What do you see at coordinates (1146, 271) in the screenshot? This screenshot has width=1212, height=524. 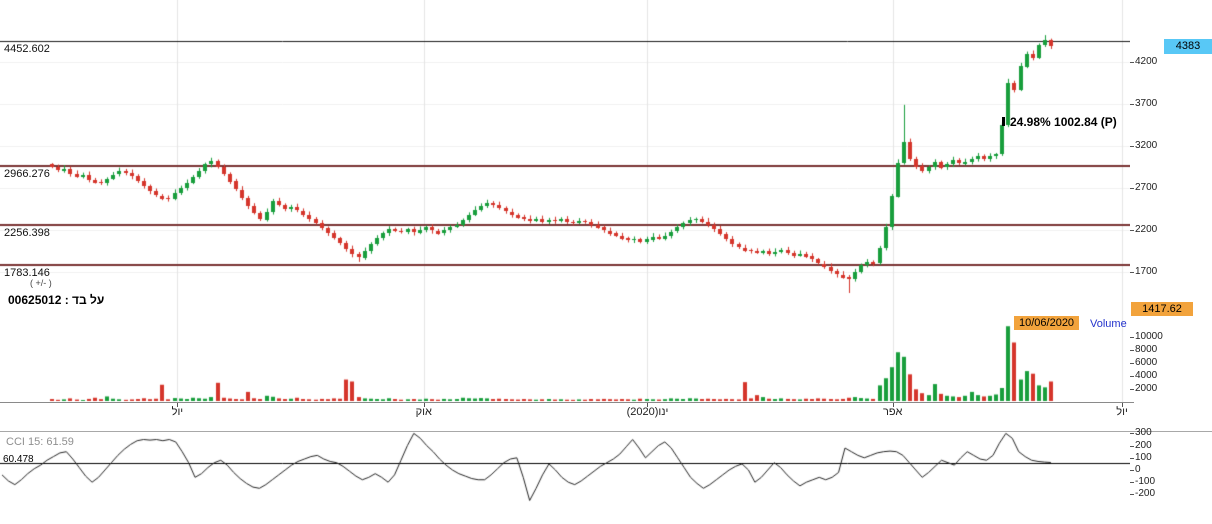 I see `price-axis-label: 1700` at bounding box center [1146, 271].